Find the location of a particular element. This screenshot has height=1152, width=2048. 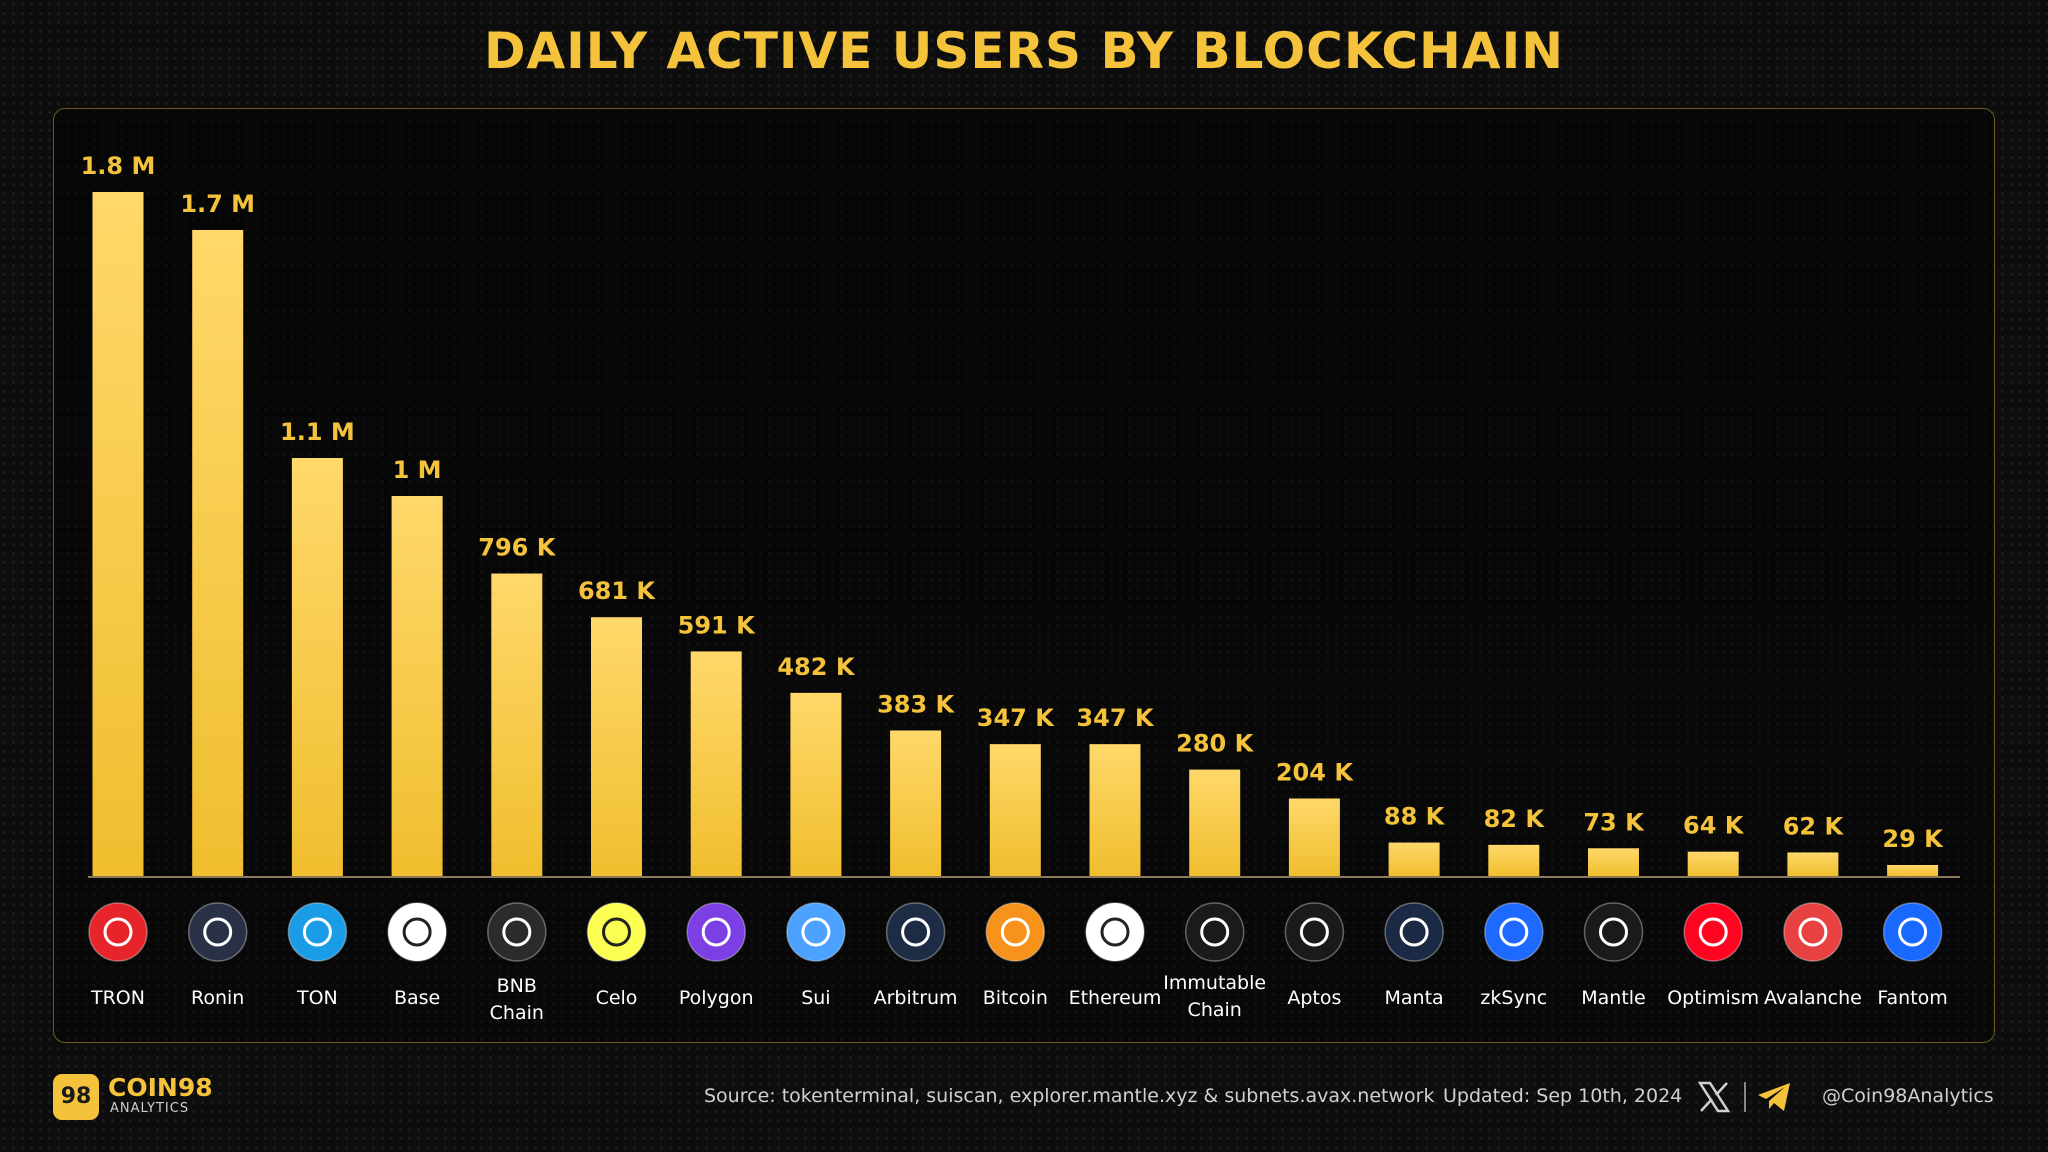

ronin-icon is located at coordinates (217, 932).